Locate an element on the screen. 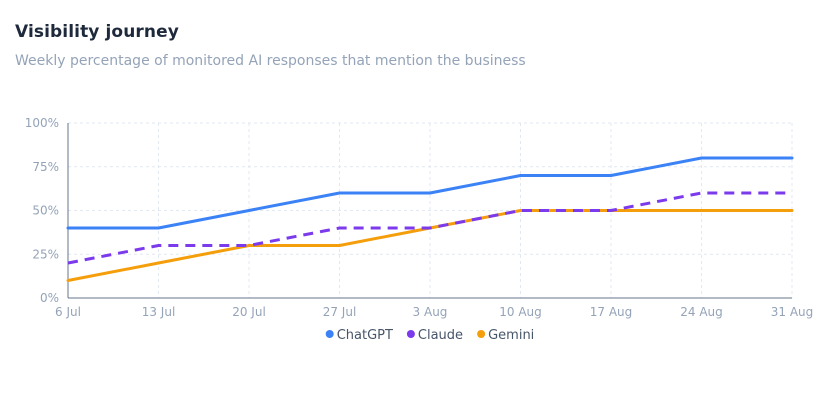 The image size is (821, 409). x-tick-label: 10 Aug is located at coordinates (520, 312).